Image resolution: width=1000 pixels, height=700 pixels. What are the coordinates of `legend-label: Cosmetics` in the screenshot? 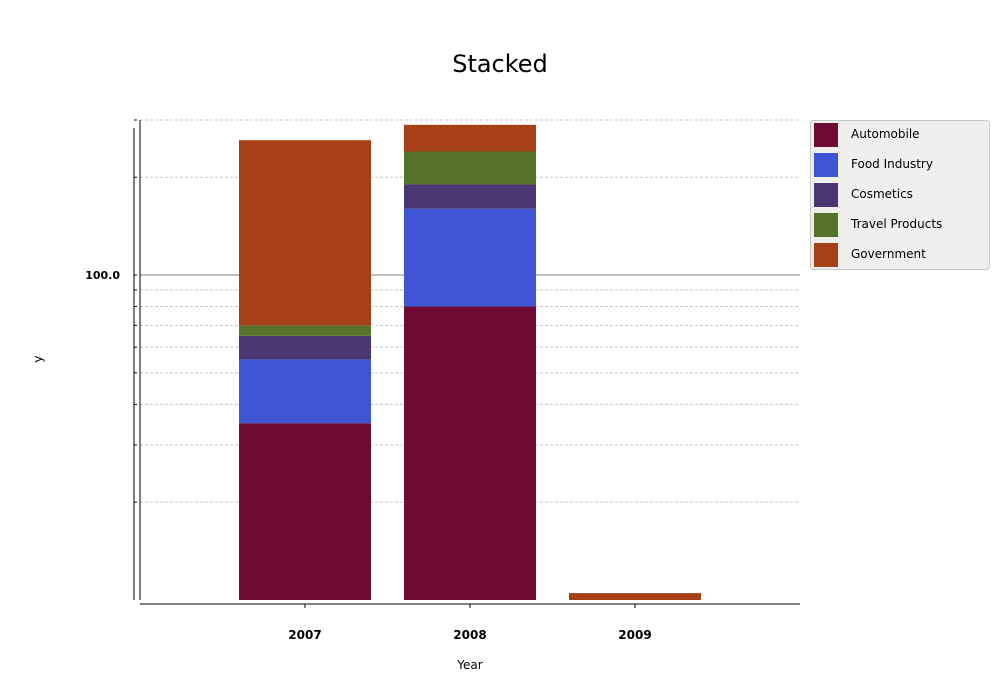 It's located at (882, 194).